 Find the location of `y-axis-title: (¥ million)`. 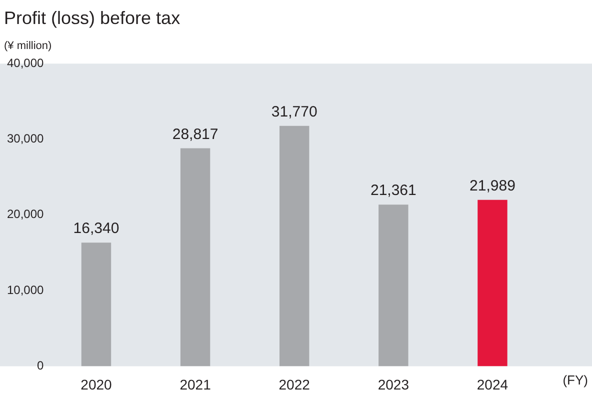

y-axis-title: (¥ million) is located at coordinates (28, 46).